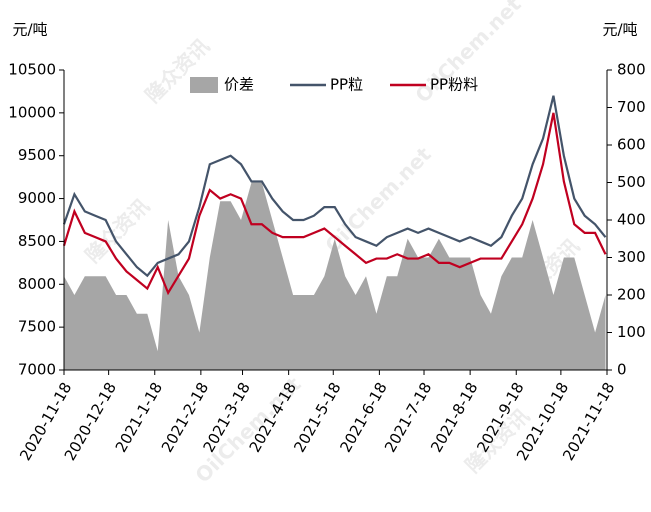 This screenshot has height=512, width=651. Describe the element at coordinates (454, 417) in the screenshot. I see `x-tick-label: 2021-8-18` at that location.